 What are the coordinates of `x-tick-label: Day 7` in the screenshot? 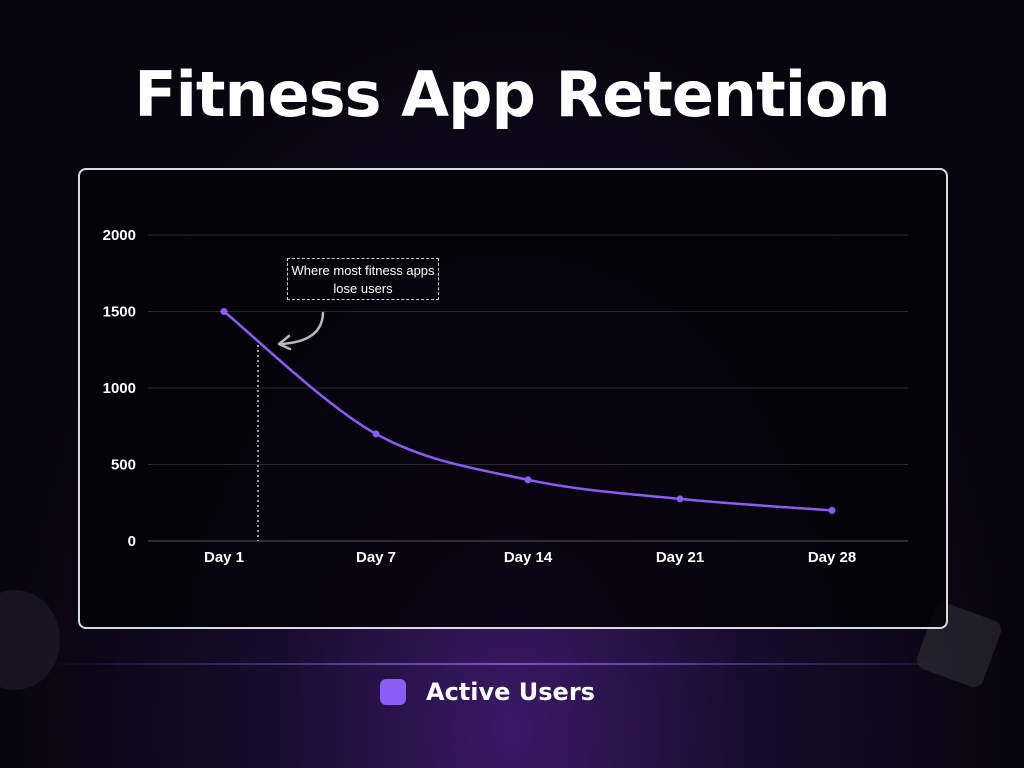 It's located at (376, 557).